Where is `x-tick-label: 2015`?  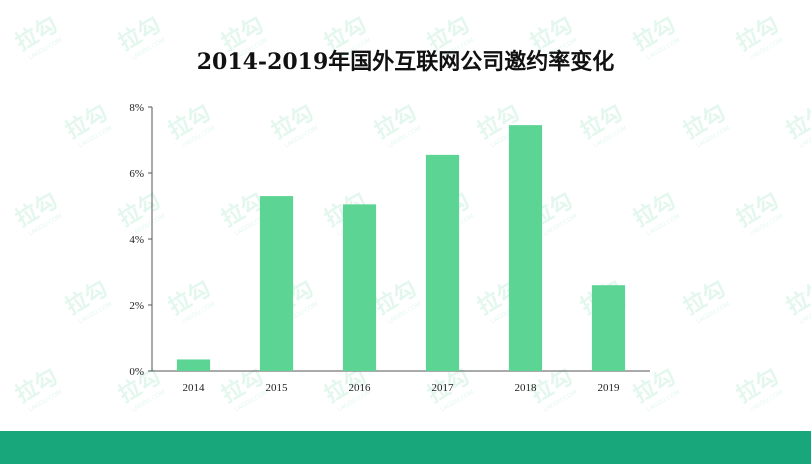
x-tick-label: 2015 is located at coordinates (277, 388).